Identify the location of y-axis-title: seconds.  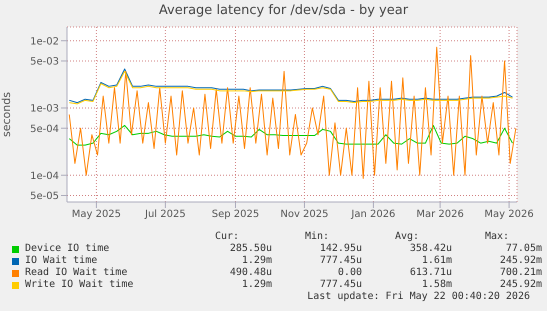
(6, 114).